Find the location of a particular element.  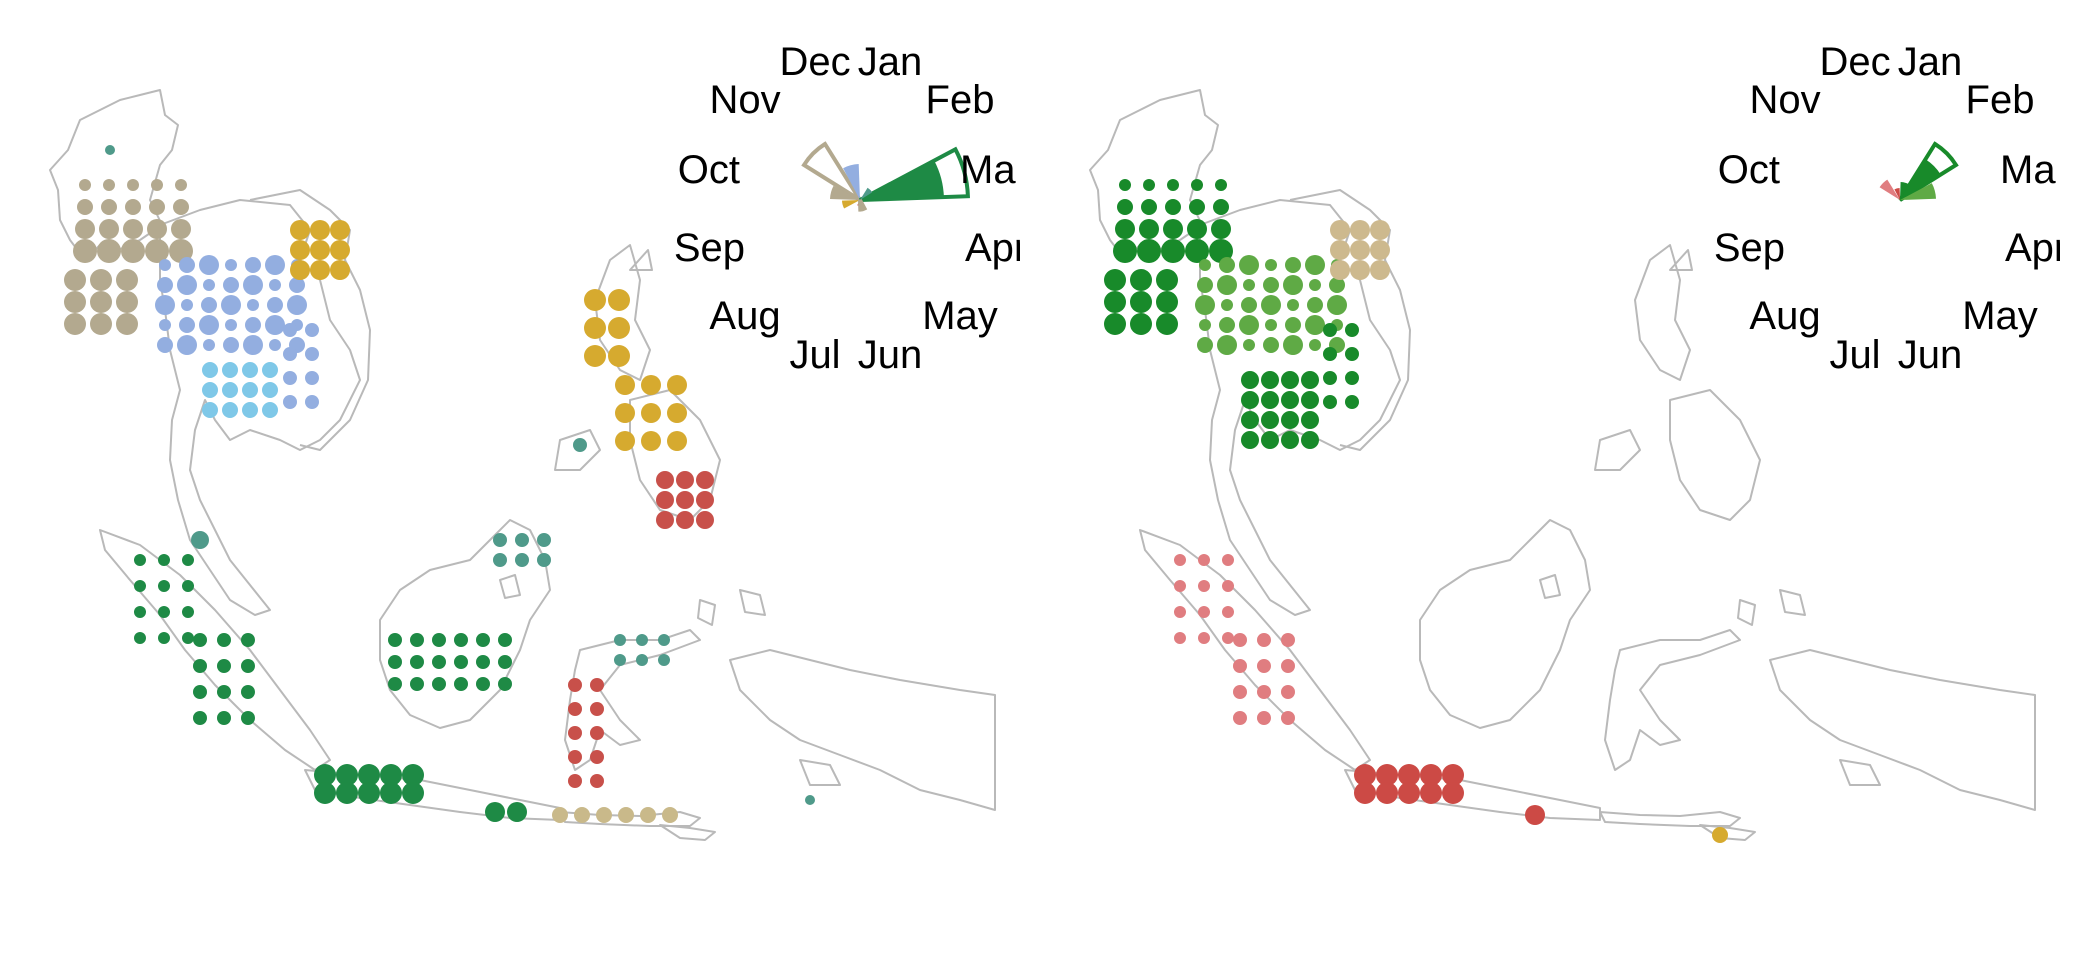

left-rose-wedges is located at coordinates (885, 176).